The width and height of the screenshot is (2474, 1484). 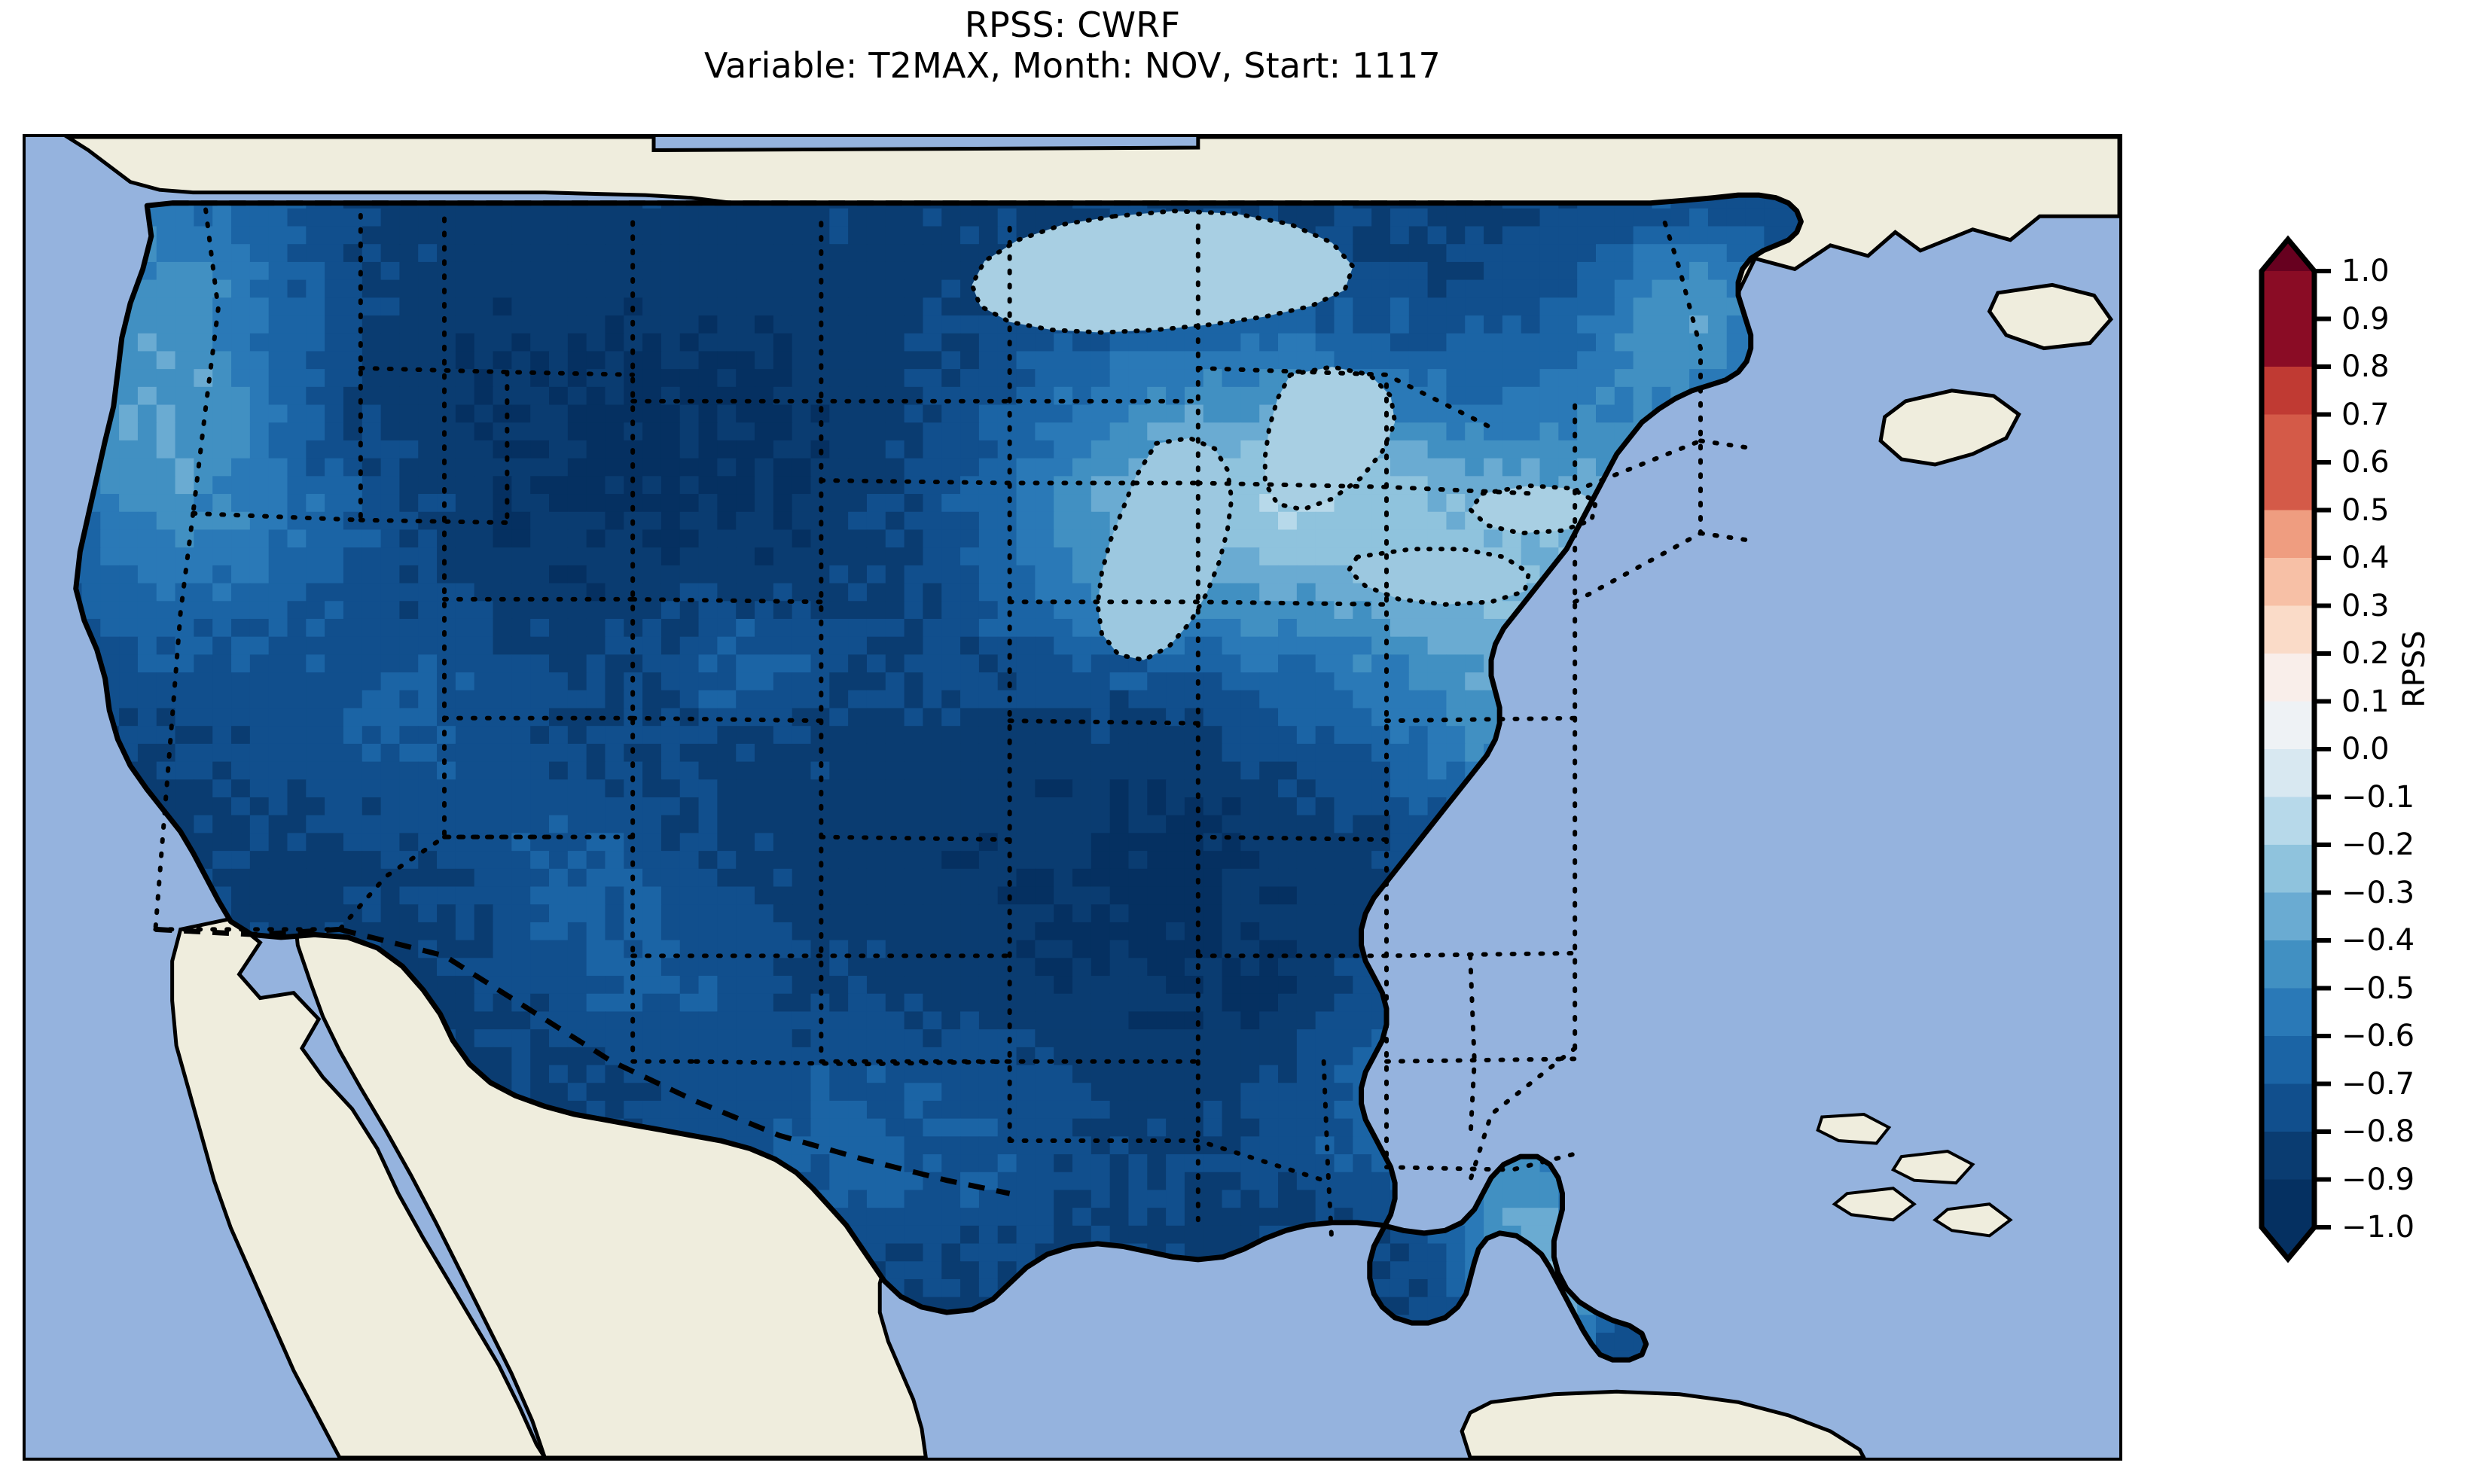 I want to click on landmass-cuba, so click(x=1663, y=1423).